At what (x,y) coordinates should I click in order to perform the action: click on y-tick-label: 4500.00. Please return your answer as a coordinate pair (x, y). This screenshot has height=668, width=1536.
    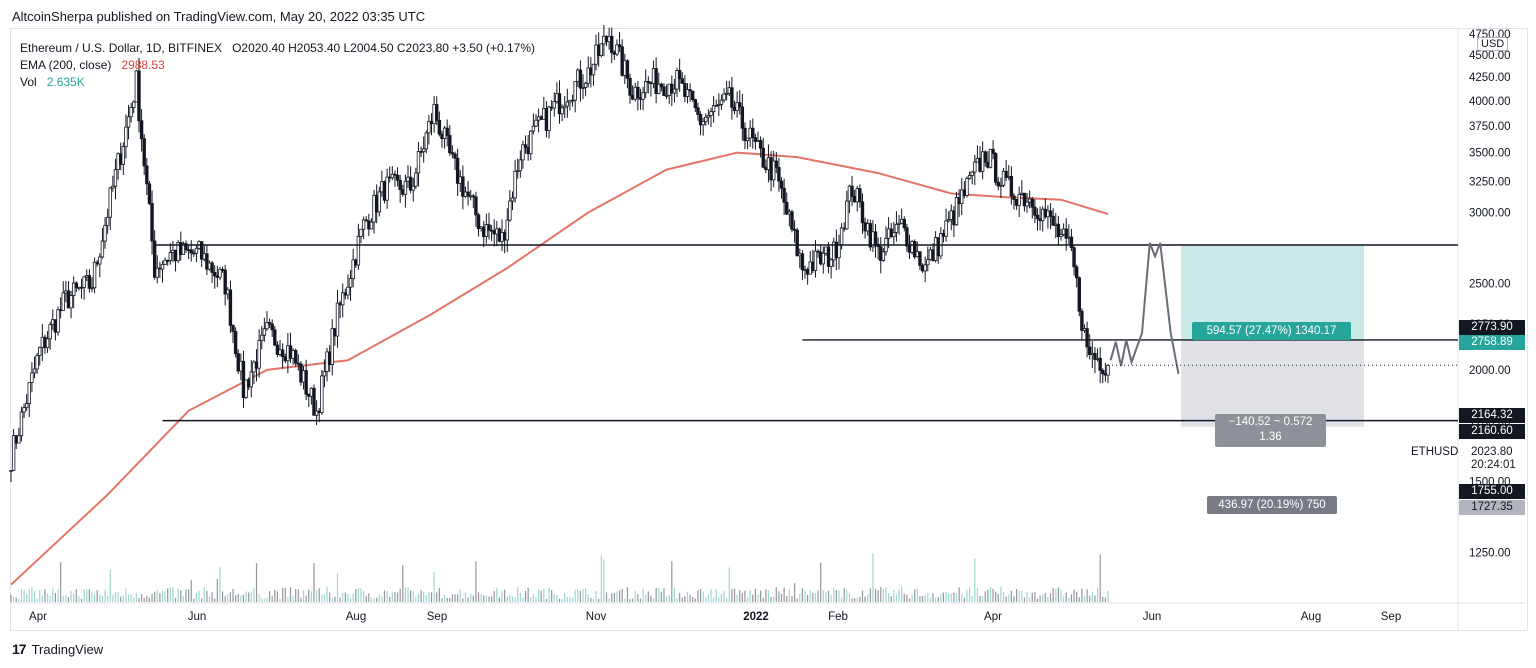
    Looking at the image, I should click on (1490, 56).